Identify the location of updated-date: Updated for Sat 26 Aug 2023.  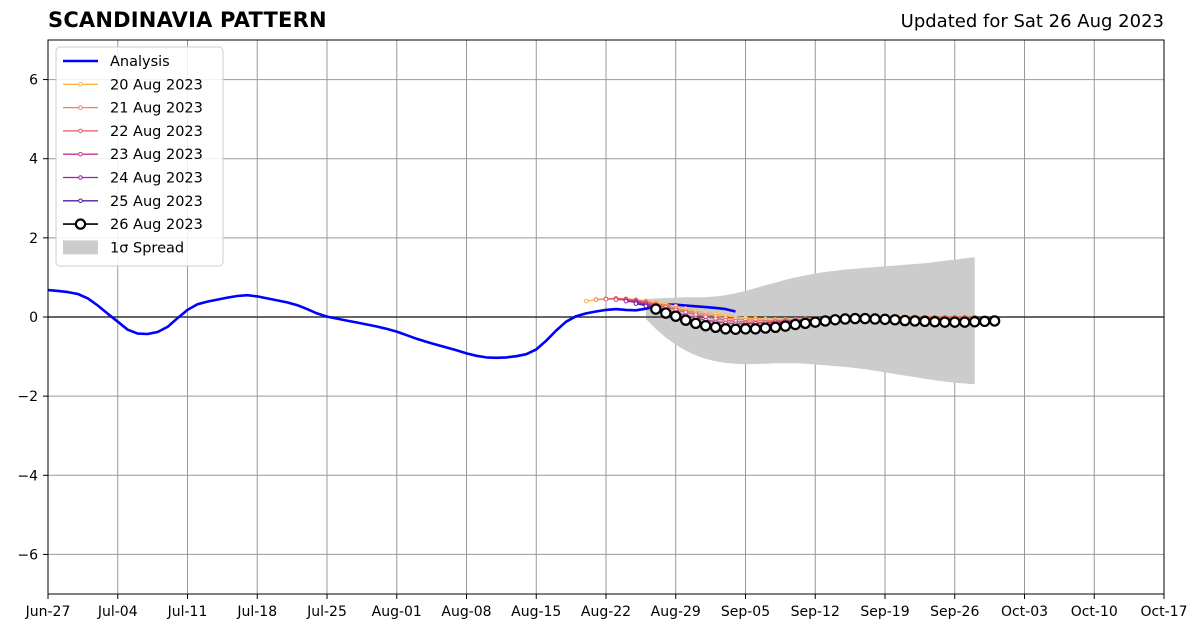
(1032, 21).